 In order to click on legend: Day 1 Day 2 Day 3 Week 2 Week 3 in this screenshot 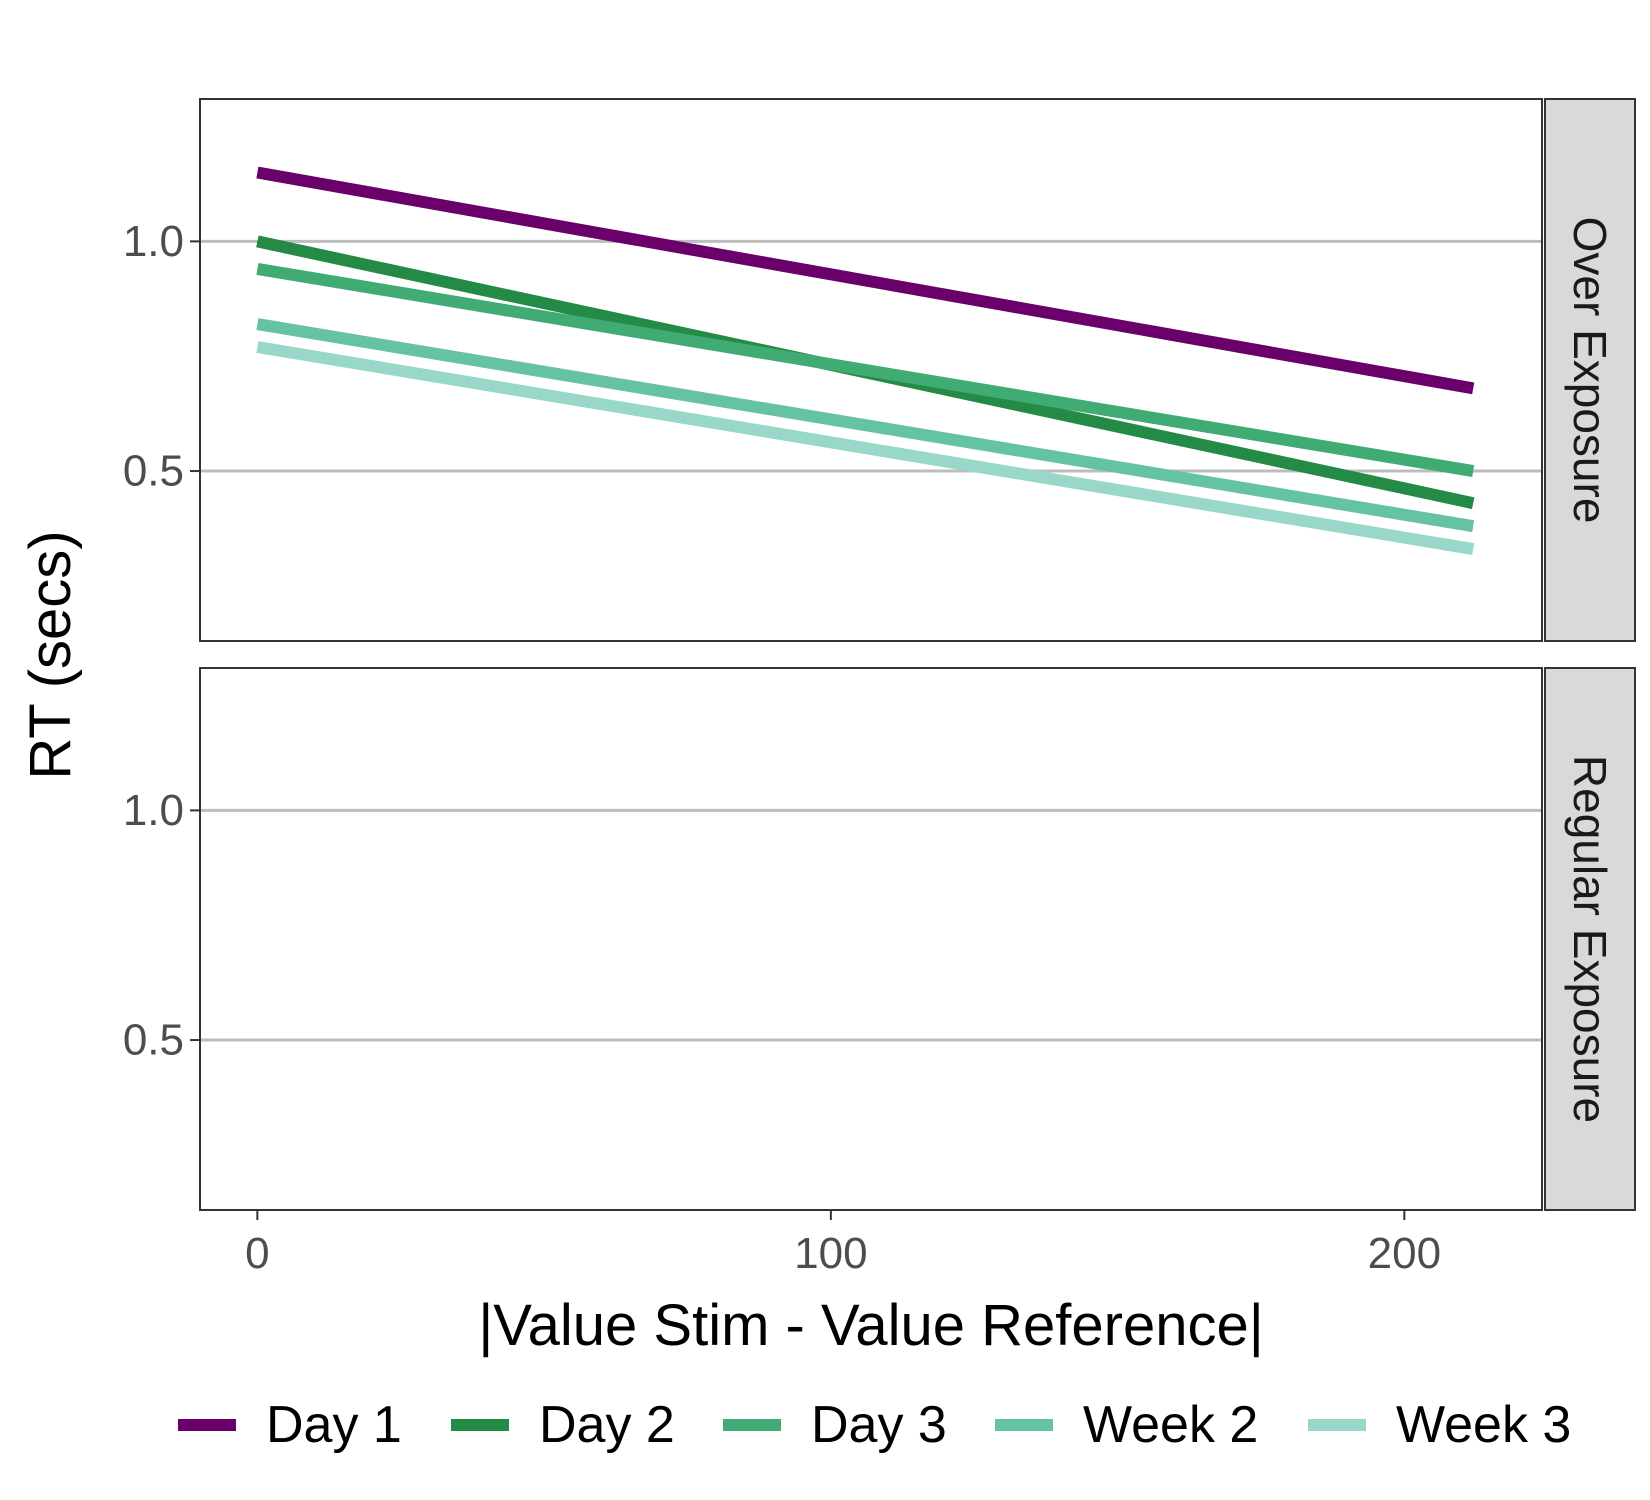, I will do `click(874, 1425)`.